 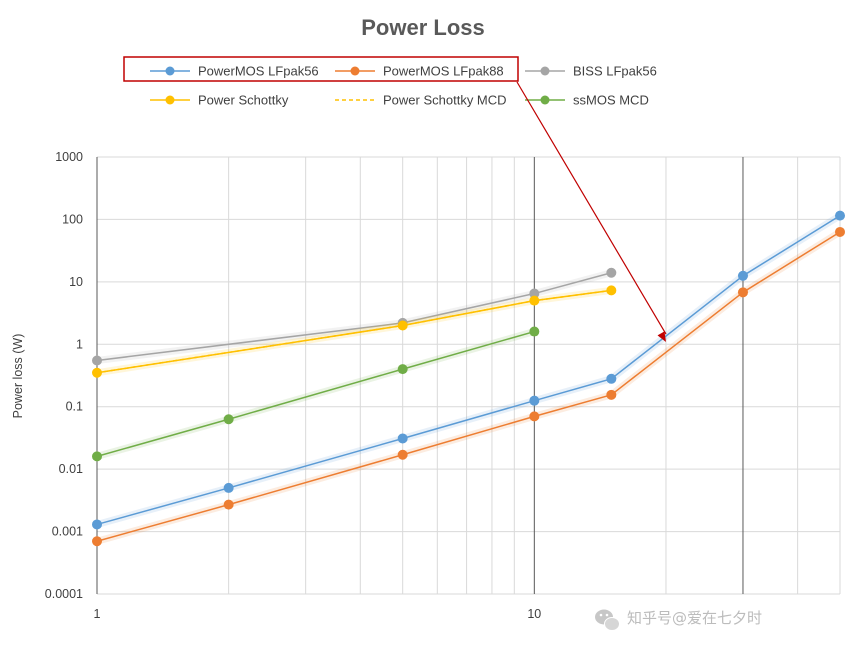 I want to click on legend-item: Power Schottky MCD, so click(x=421, y=100).